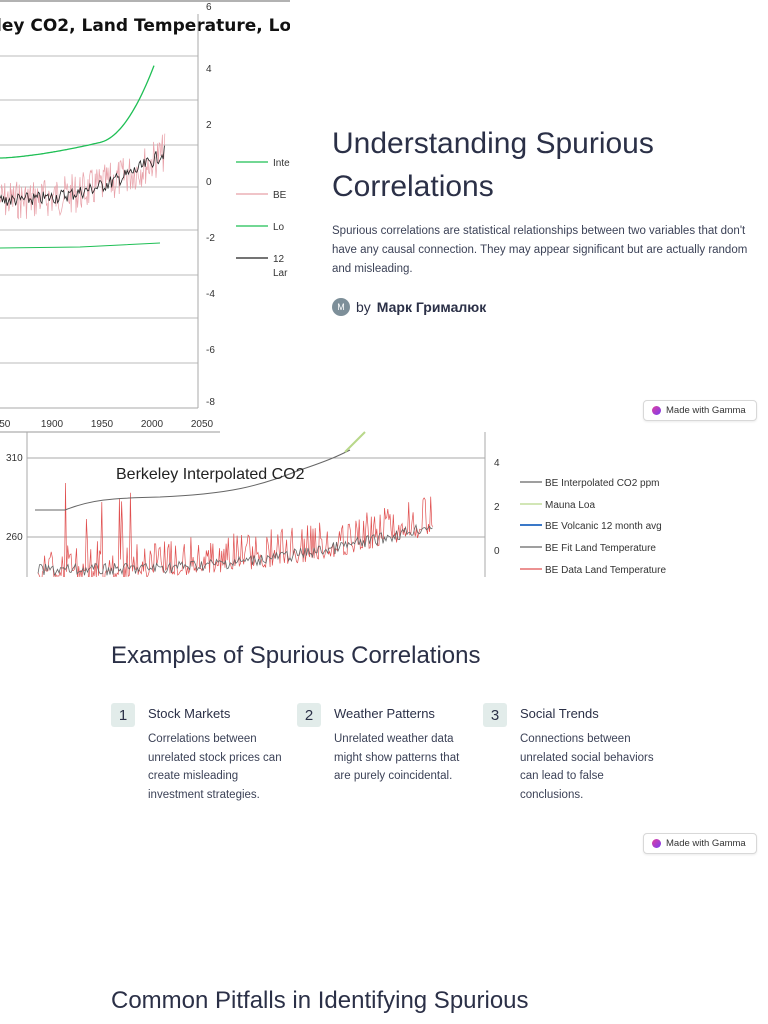 The image size is (768, 1024). I want to click on x-tick-label: 2000, so click(152, 424).